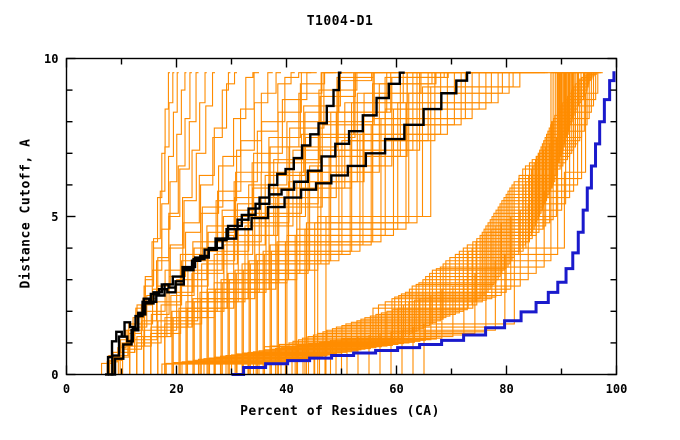 This screenshot has width=680, height=440. What do you see at coordinates (616, 388) in the screenshot?
I see `x-tick-label: 100` at bounding box center [616, 388].